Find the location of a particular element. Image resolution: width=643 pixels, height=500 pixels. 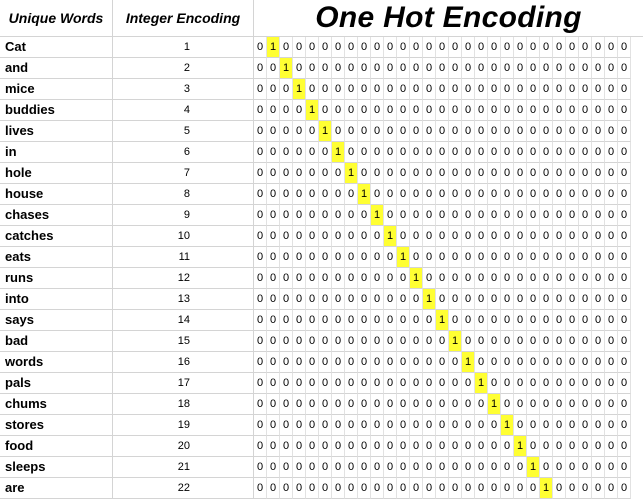

word-cell: house is located at coordinates (56, 194).